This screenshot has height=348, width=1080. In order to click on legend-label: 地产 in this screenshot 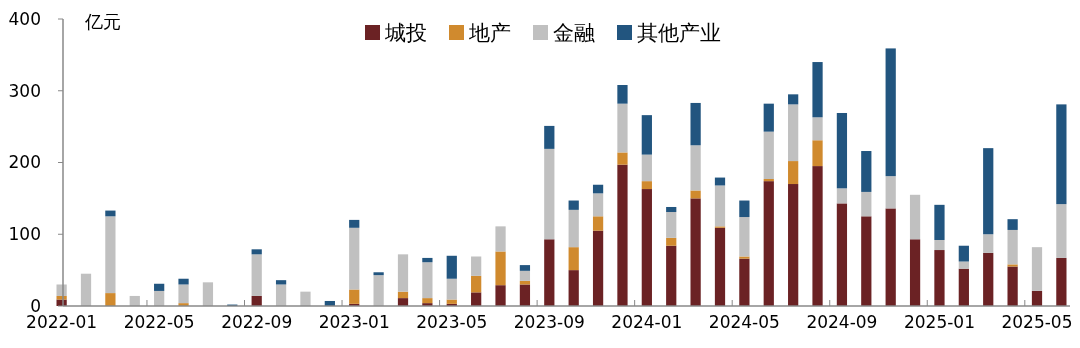, I will do `click(489, 33)`.